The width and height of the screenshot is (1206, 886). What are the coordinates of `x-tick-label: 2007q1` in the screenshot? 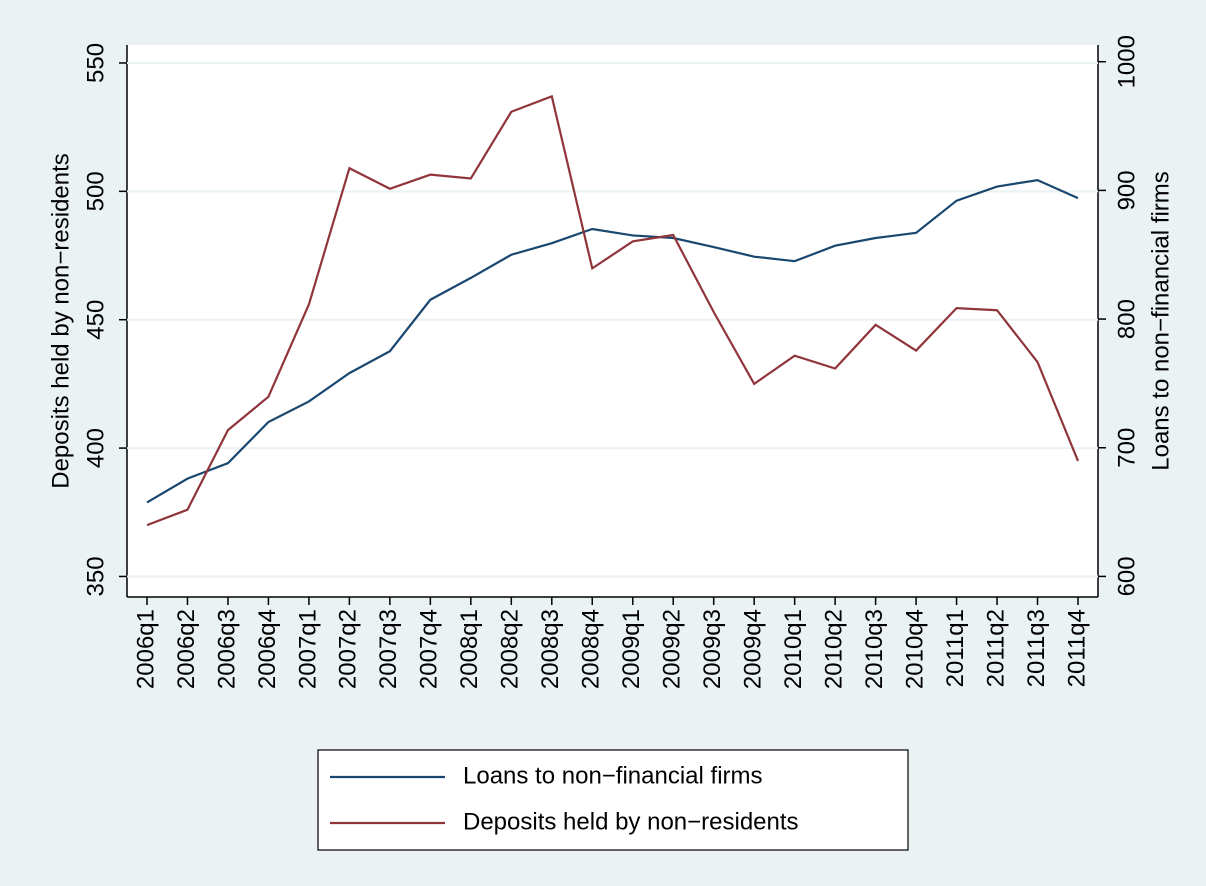 It's located at (307, 649).